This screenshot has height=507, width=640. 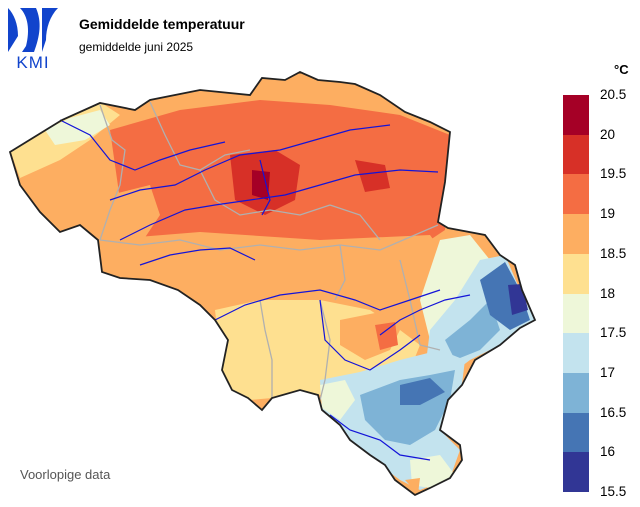 I want to click on kmi-logo-shape, so click(x=33, y=30).